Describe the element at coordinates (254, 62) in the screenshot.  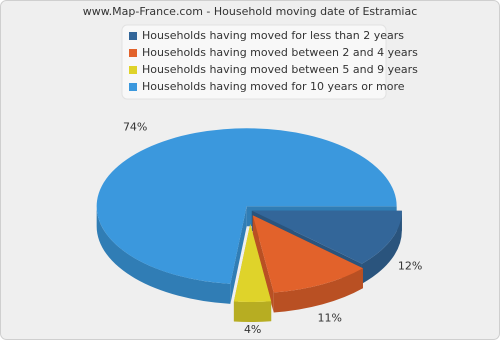
I see `legend-box` at that location.